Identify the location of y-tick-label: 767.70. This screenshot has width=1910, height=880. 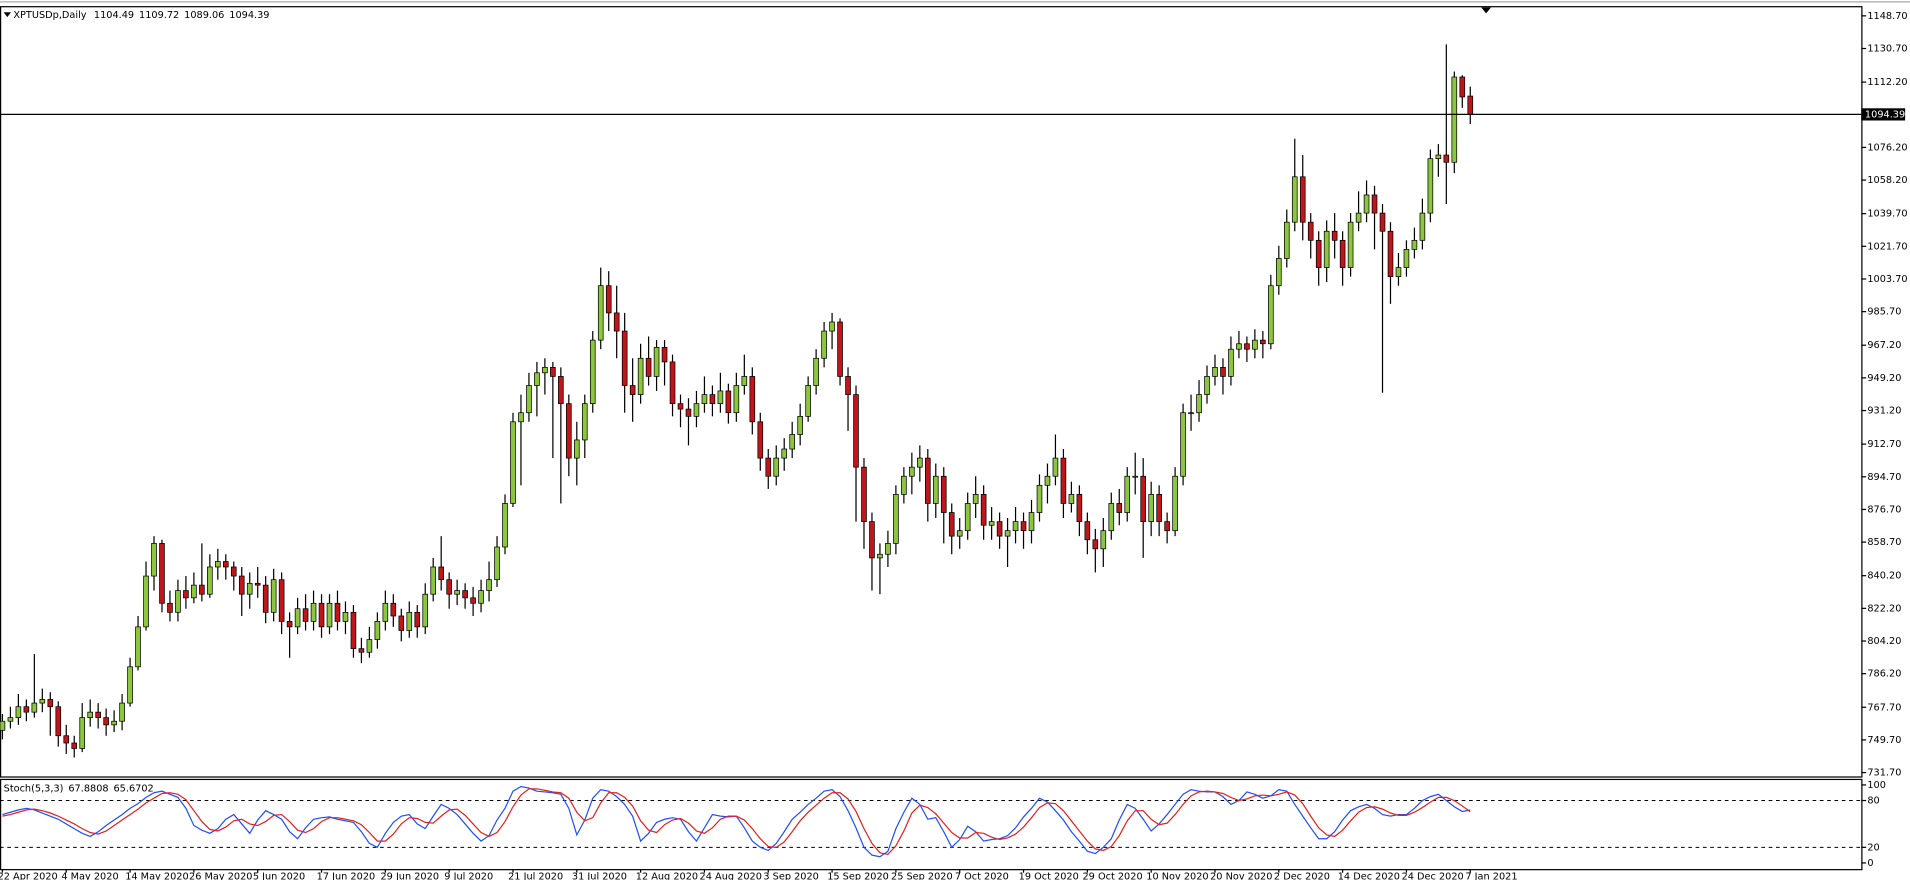
(1884, 707).